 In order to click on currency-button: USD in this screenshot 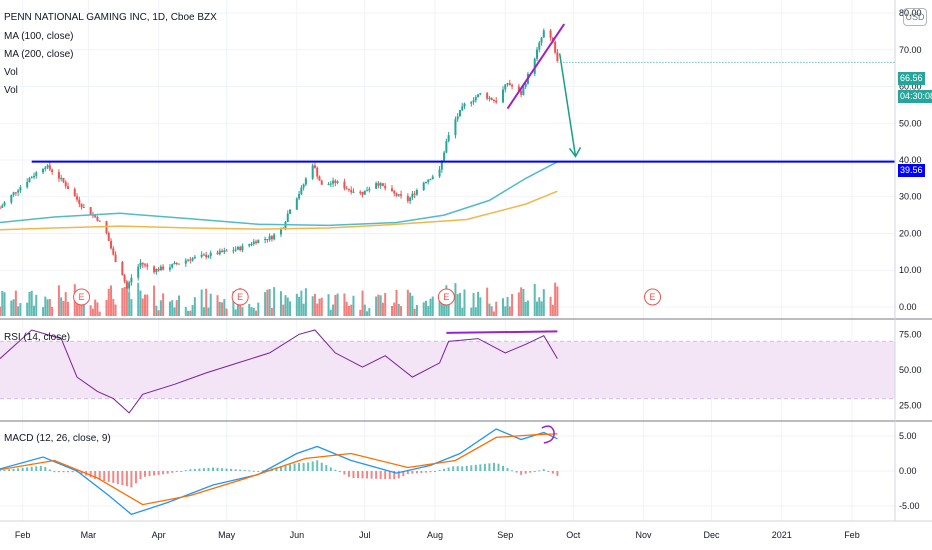, I will do `click(915, 17)`.